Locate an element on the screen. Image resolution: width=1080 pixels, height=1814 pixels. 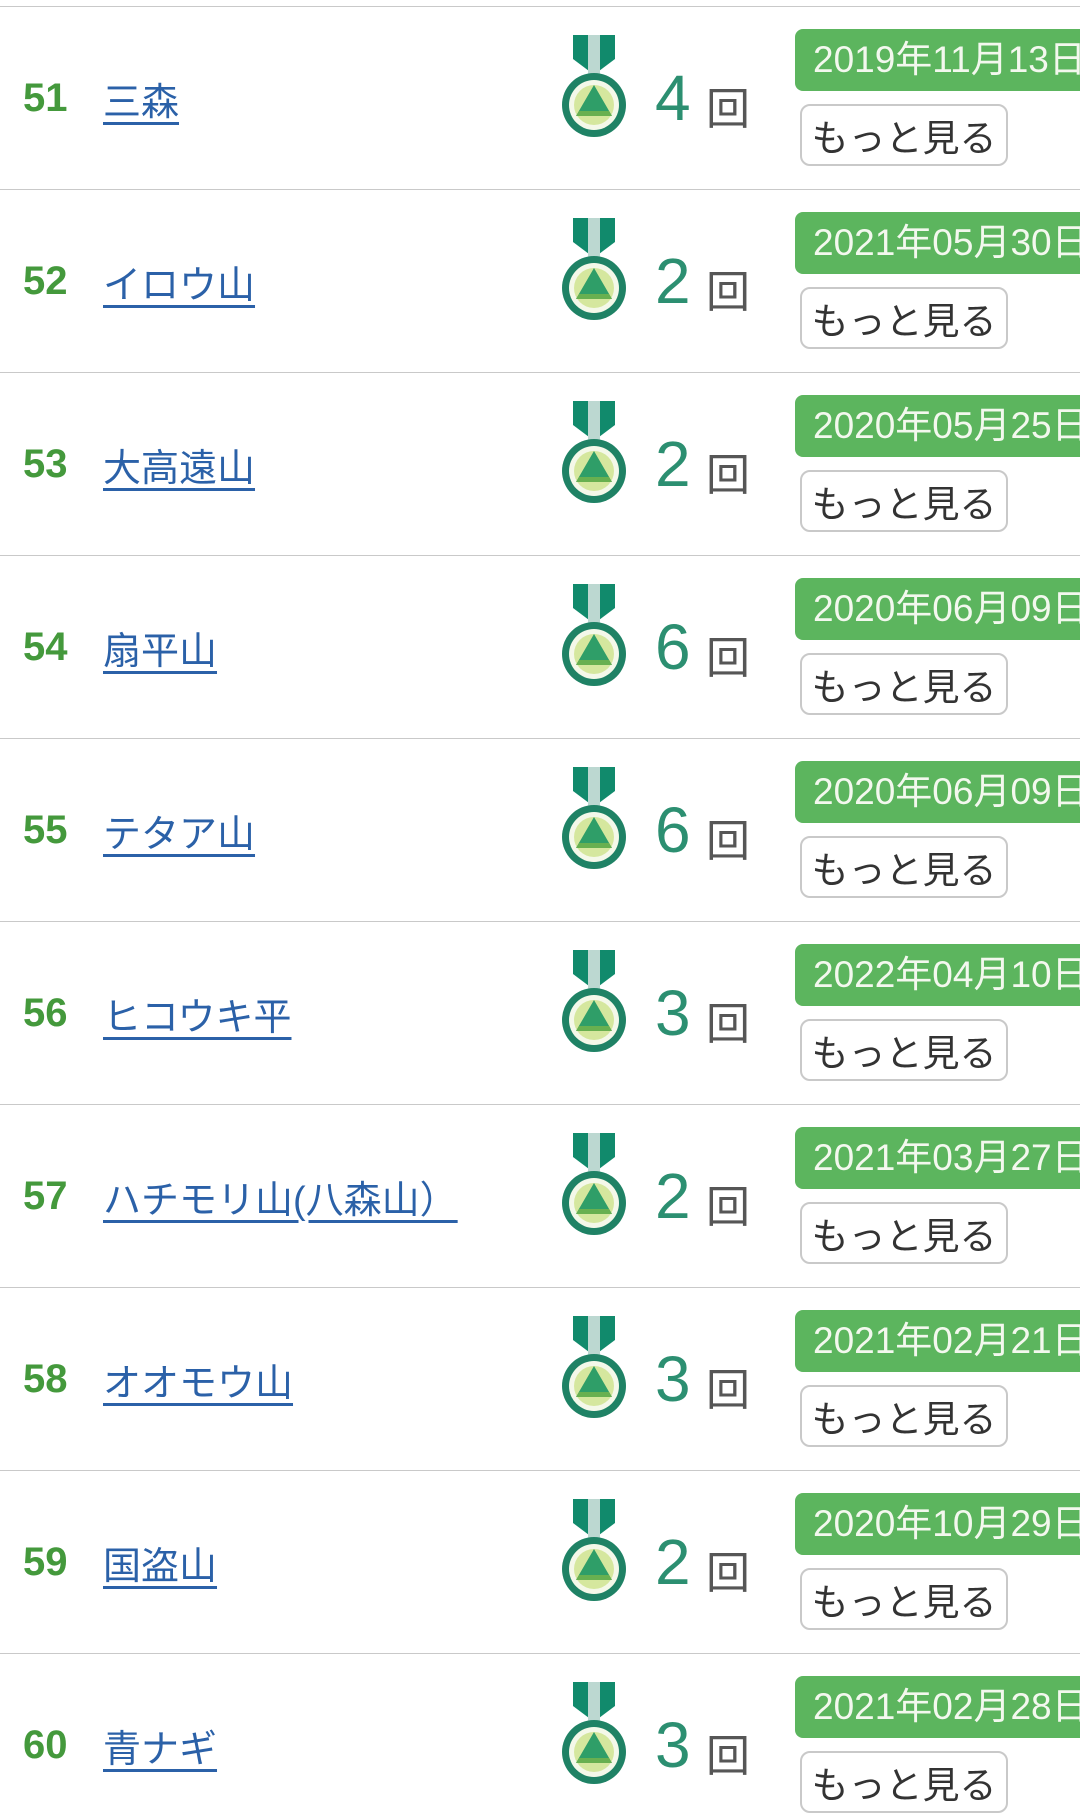
mountain-name-cell: オオモウ山 is located at coordinates (198, 1379).